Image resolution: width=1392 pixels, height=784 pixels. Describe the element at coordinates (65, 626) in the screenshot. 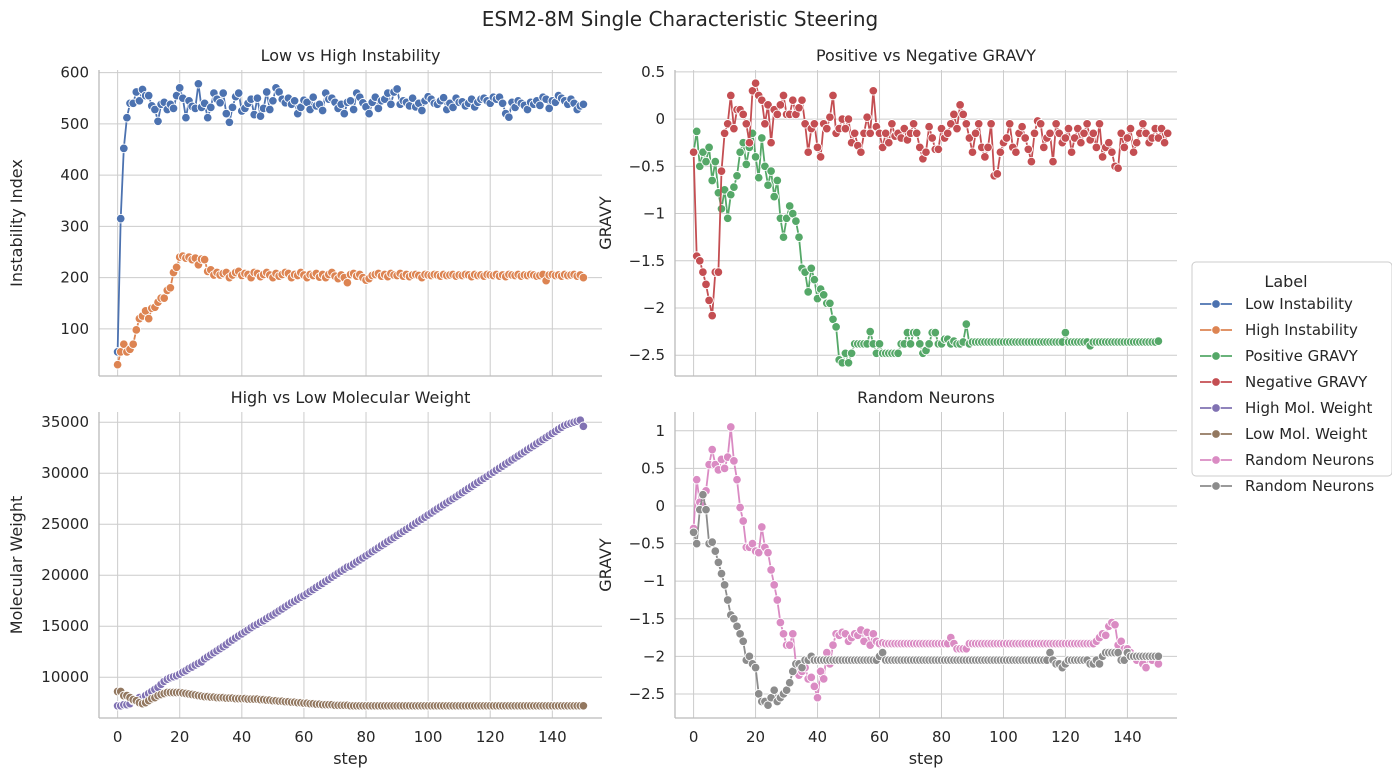

I see `y-tick-label: 15000` at that location.